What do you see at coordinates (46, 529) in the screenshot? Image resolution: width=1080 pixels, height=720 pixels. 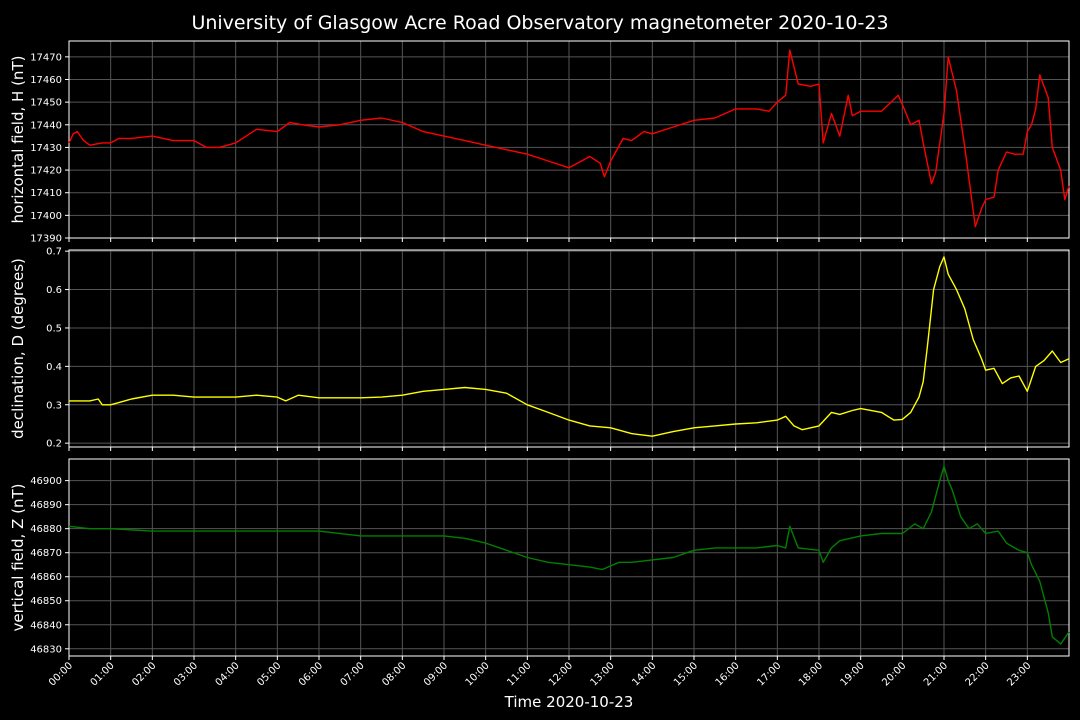 I see `y-tick-label: 46880` at bounding box center [46, 529].